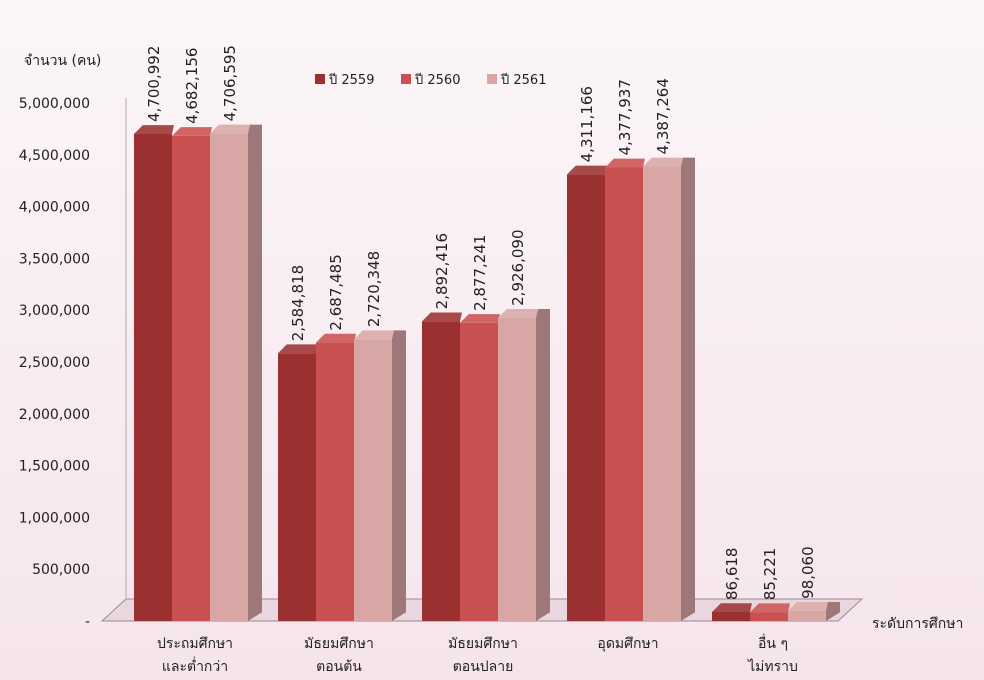  Describe the element at coordinates (230, 83) in the screenshot. I see `data-label: 4,706,595` at that location.